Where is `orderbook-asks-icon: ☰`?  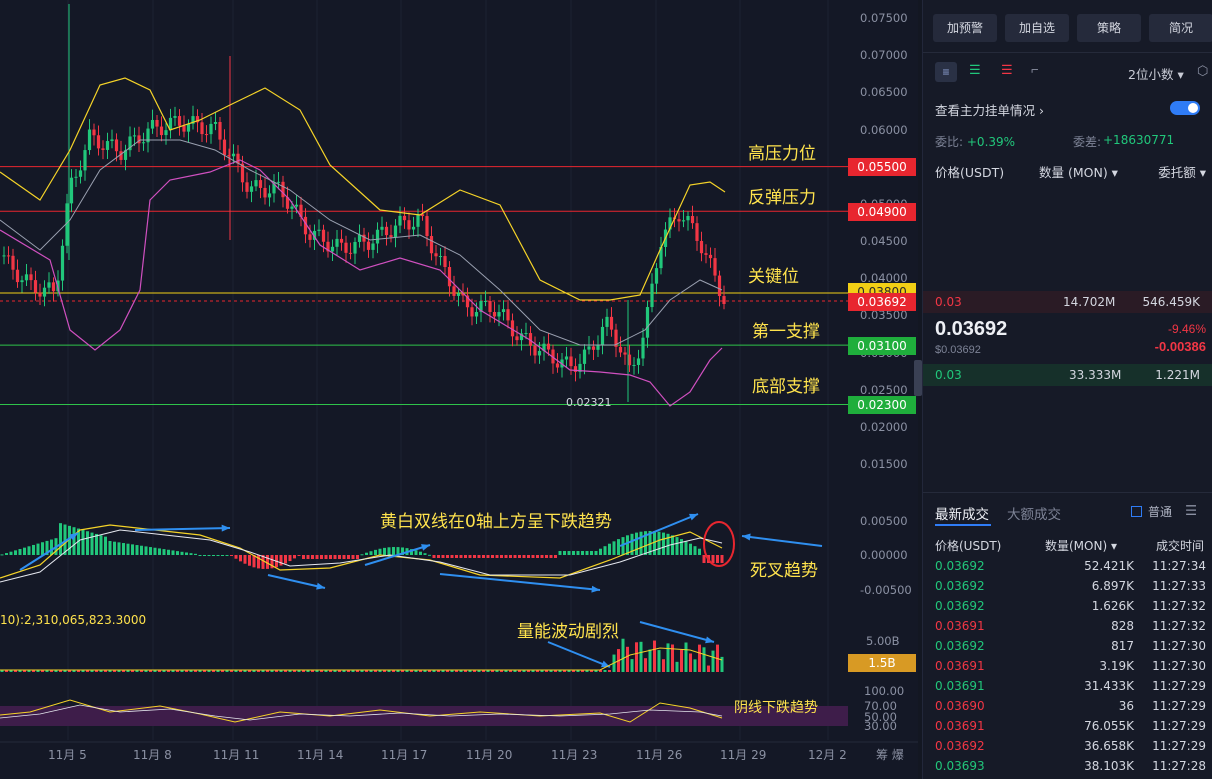 orderbook-asks-icon: ☰ is located at coordinates (1007, 69).